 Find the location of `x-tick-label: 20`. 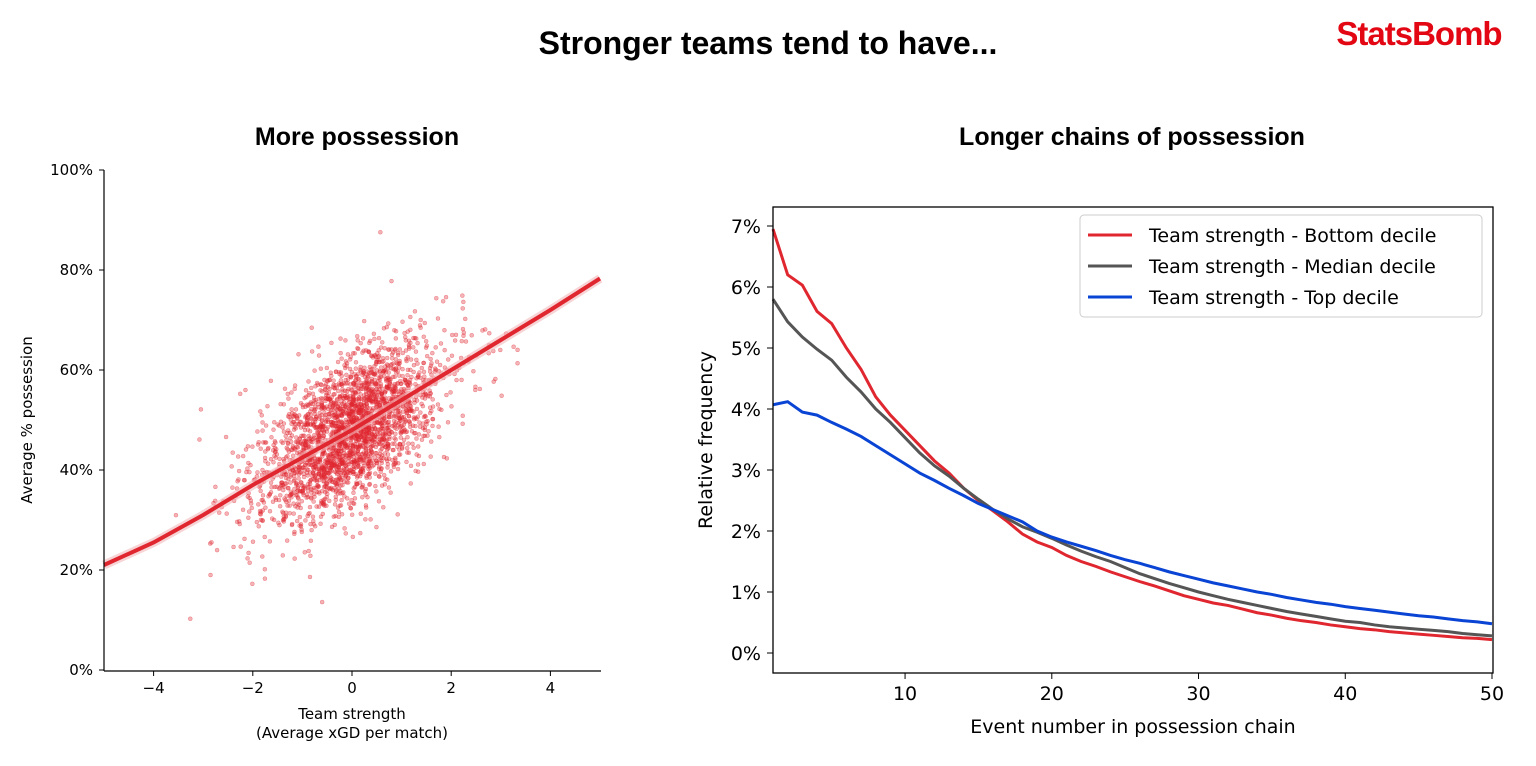

x-tick-label: 20 is located at coordinates (1052, 694).